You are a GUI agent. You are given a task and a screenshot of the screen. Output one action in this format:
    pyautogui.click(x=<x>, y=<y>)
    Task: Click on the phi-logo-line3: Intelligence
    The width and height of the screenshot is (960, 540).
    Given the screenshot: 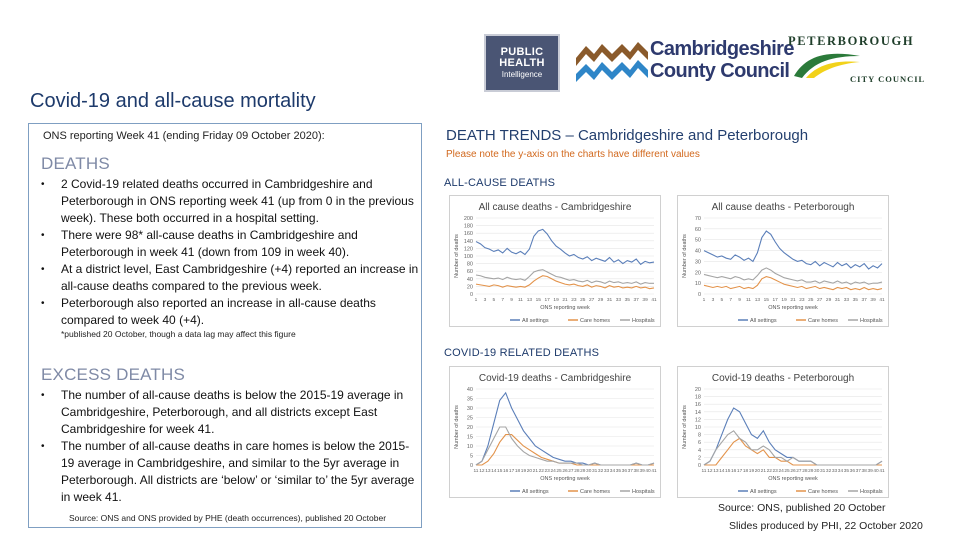 What is the action you would take?
    pyautogui.click(x=522, y=74)
    